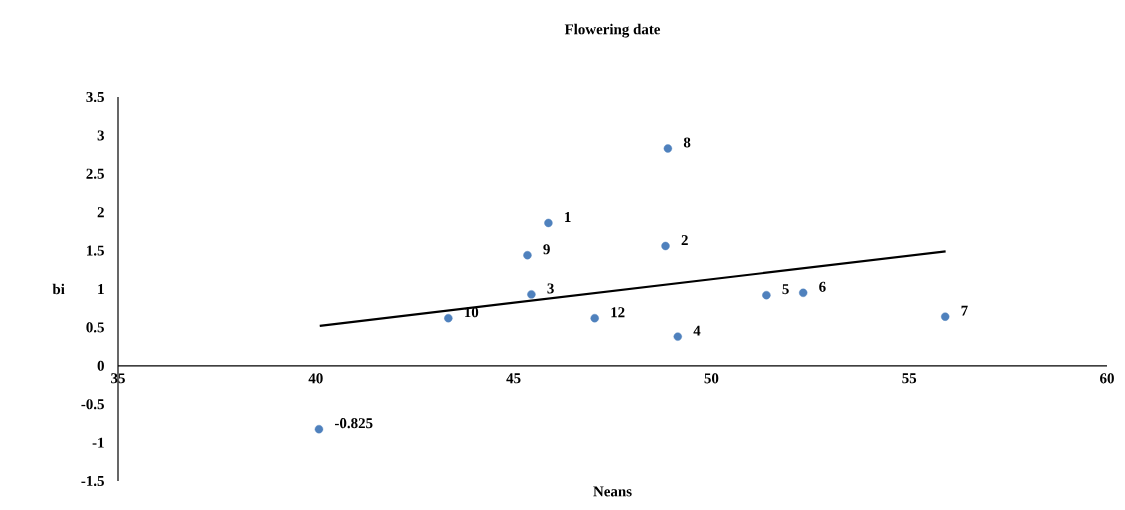  I want to click on x-axis-title: Neans, so click(612, 491).